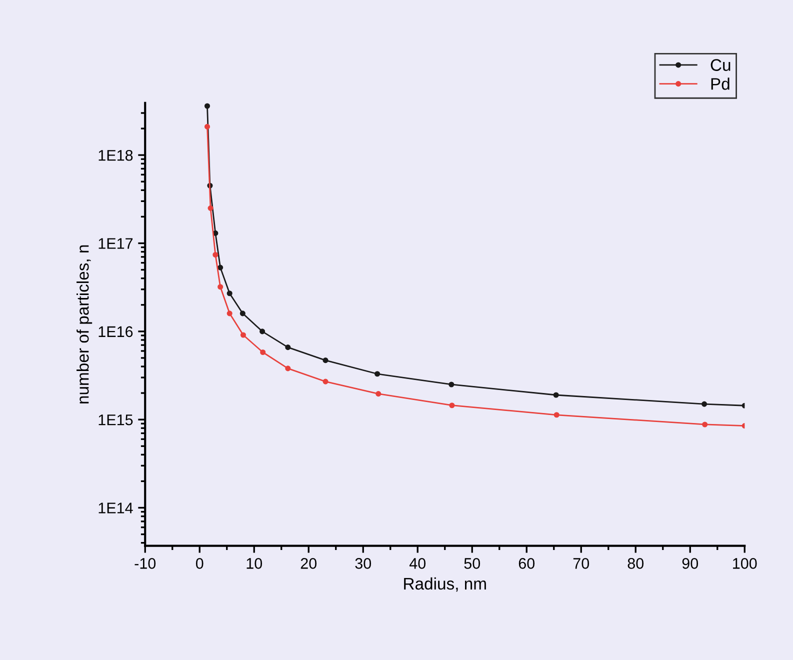 Image resolution: width=793 pixels, height=660 pixels. Describe the element at coordinates (115, 420) in the screenshot. I see `y-tick-label: 1E15` at that location.